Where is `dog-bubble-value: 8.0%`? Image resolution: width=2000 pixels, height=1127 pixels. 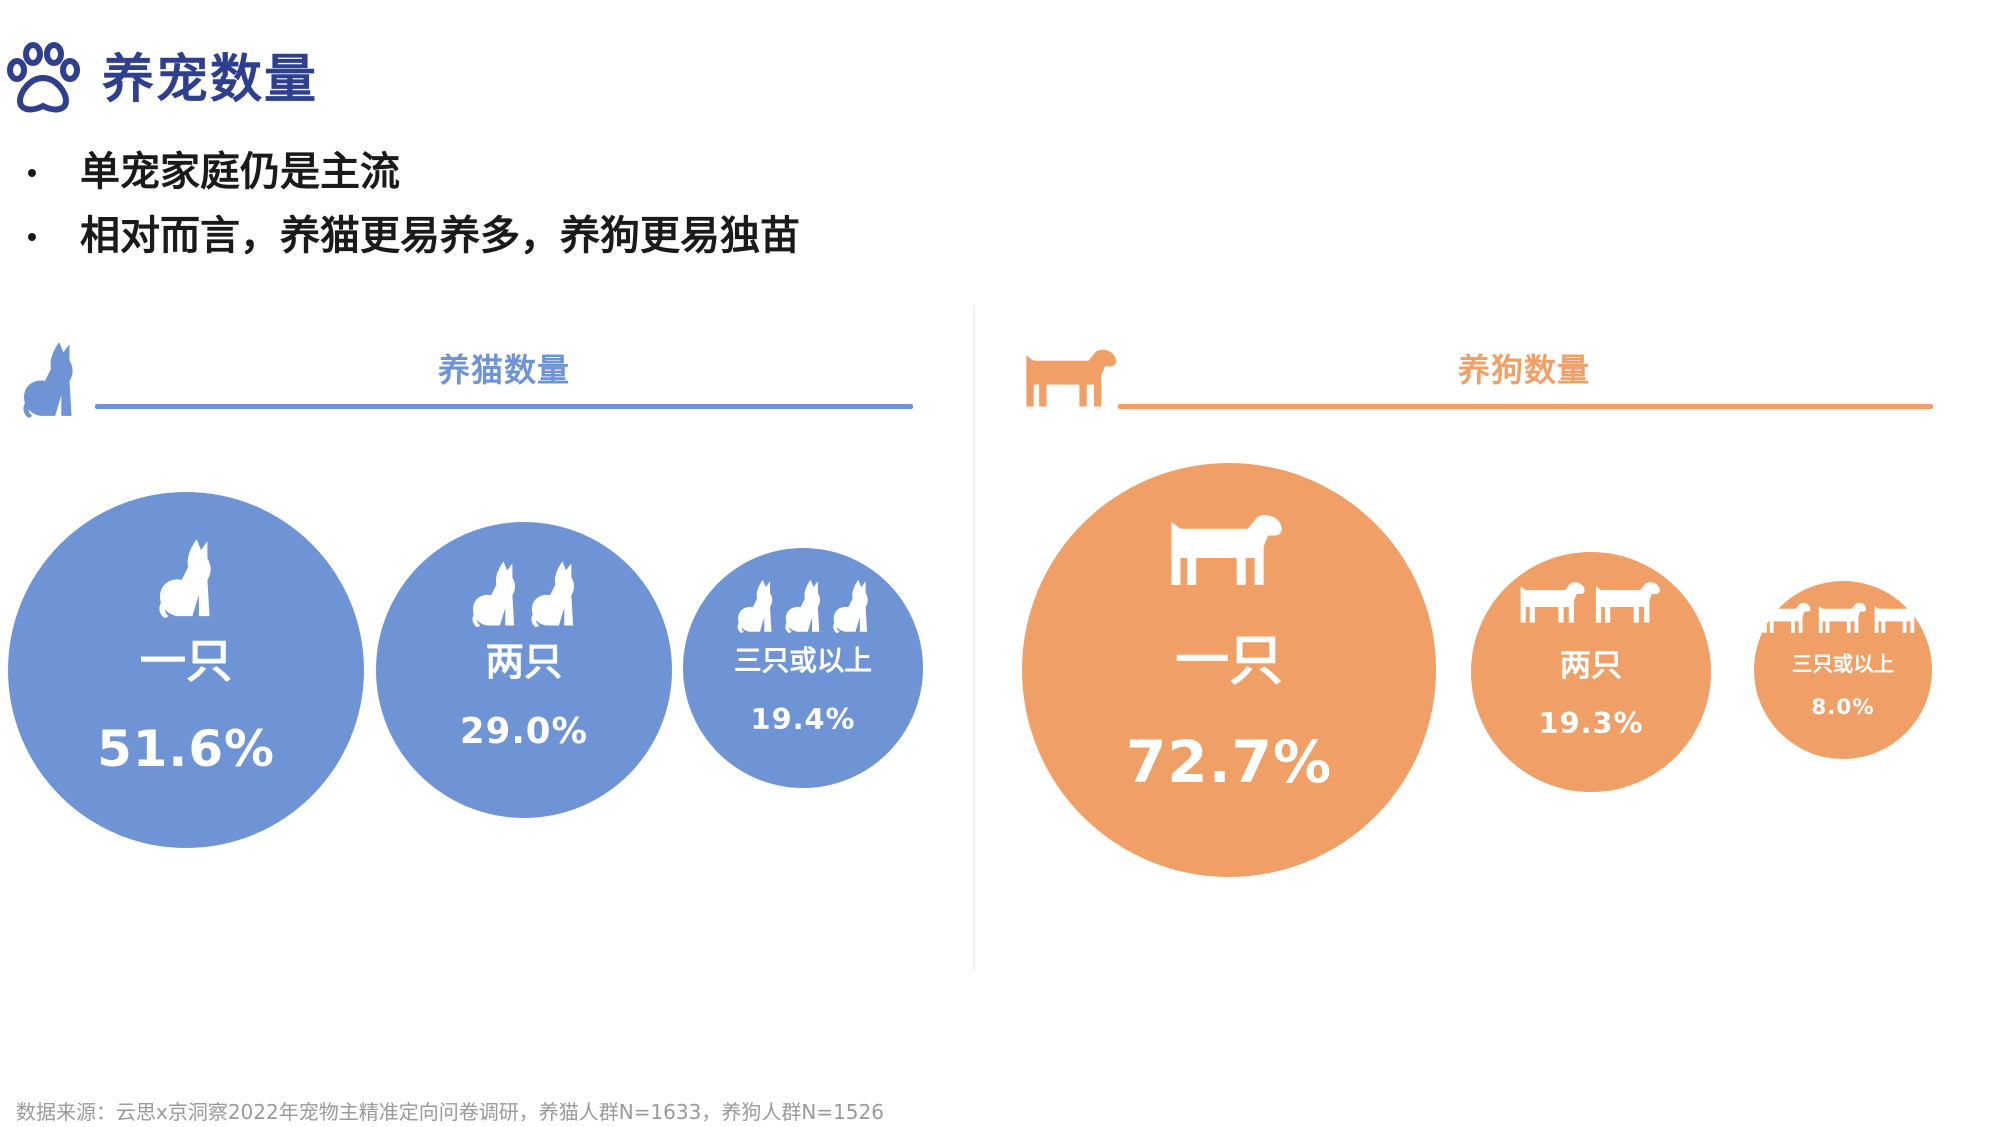
dog-bubble-value: 8.0% is located at coordinates (1843, 707).